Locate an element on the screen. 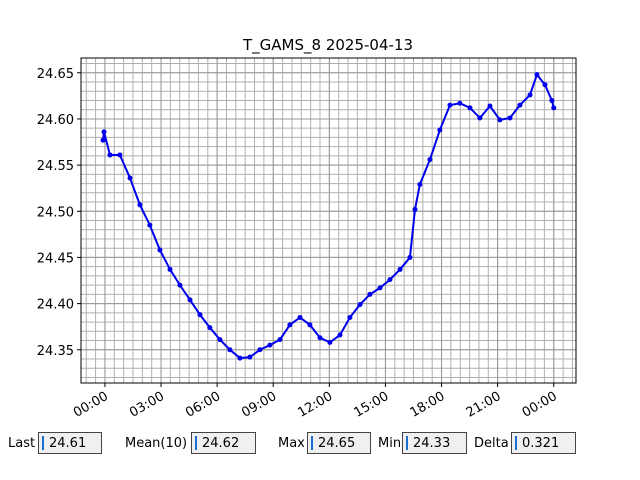 The height and width of the screenshot is (480, 640). y-tick-label: 24.55 is located at coordinates (55, 166).